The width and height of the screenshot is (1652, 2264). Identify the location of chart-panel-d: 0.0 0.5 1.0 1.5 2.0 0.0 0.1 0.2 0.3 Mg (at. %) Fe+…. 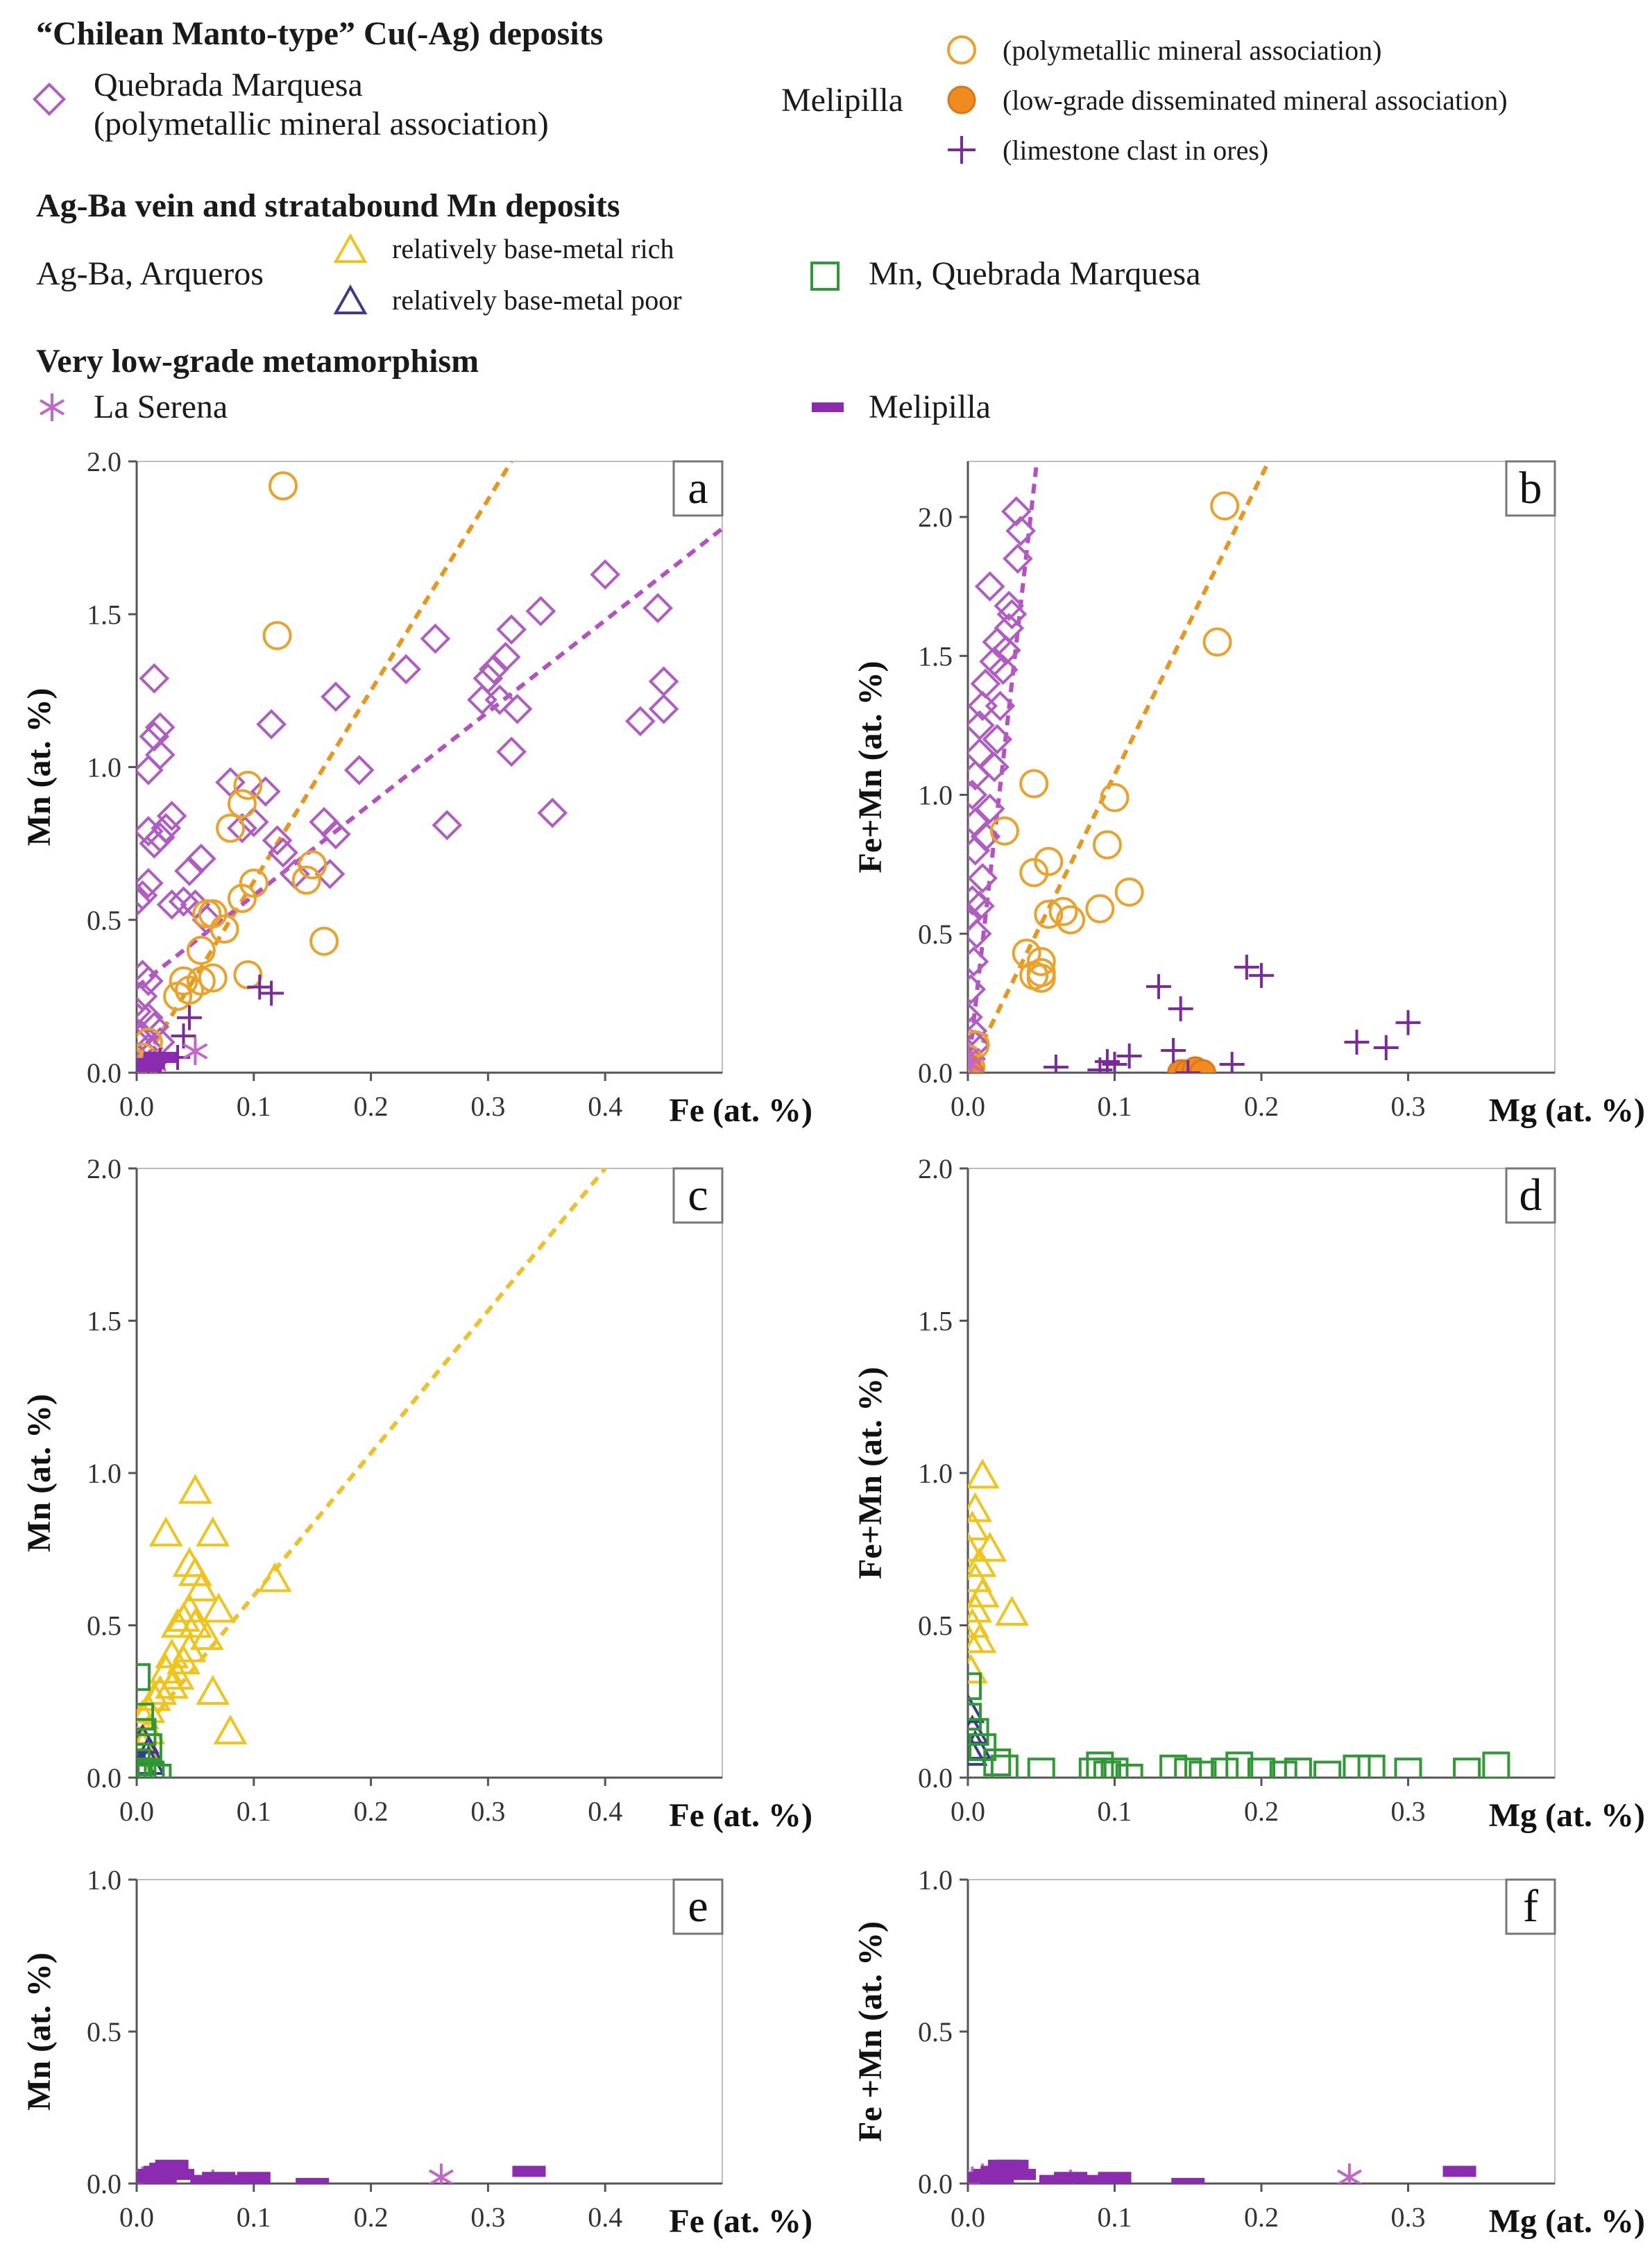
(1248, 1493).